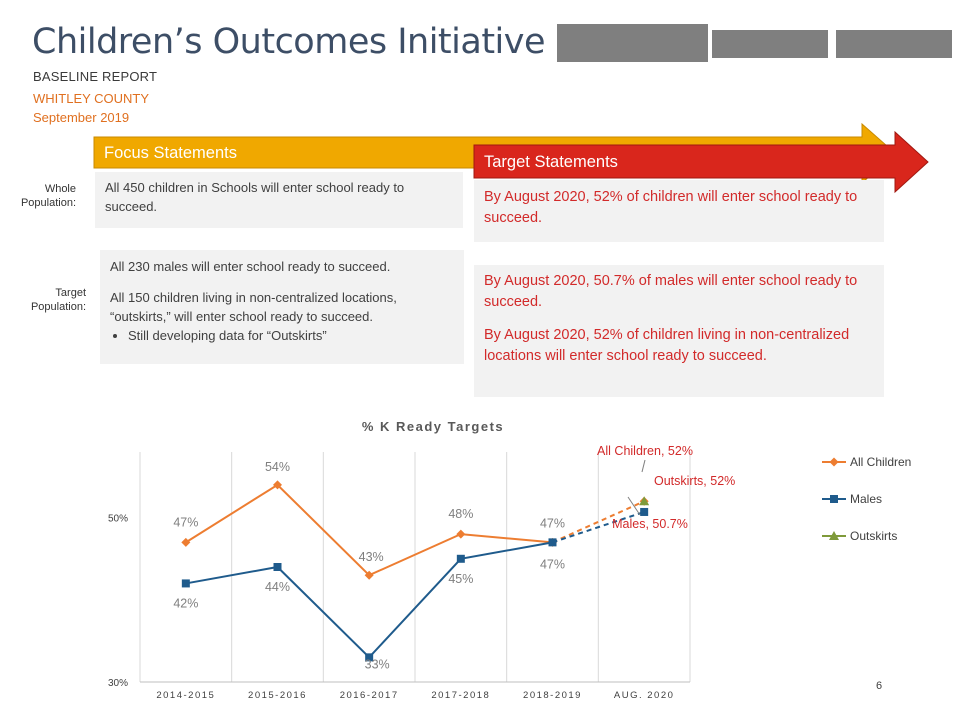  I want to click on y-tick-label: 50%, so click(118, 519).